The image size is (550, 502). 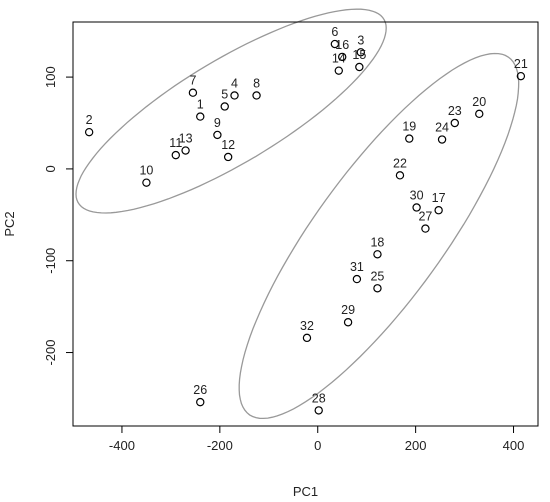 I want to click on y-tick-label: -200, so click(x=50, y=353).